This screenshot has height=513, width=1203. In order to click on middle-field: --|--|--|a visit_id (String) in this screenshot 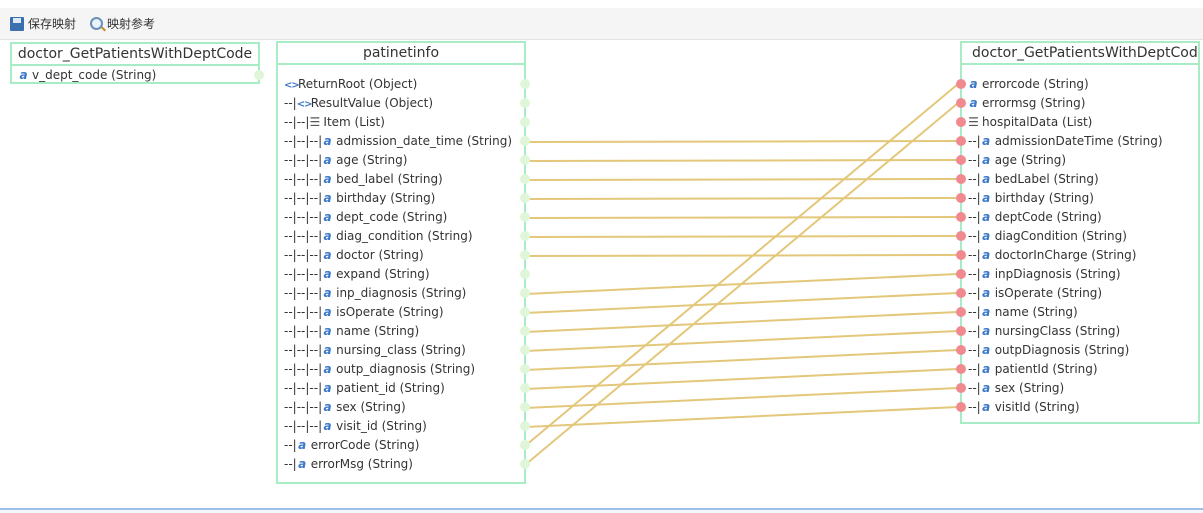, I will do `click(355, 426)`.